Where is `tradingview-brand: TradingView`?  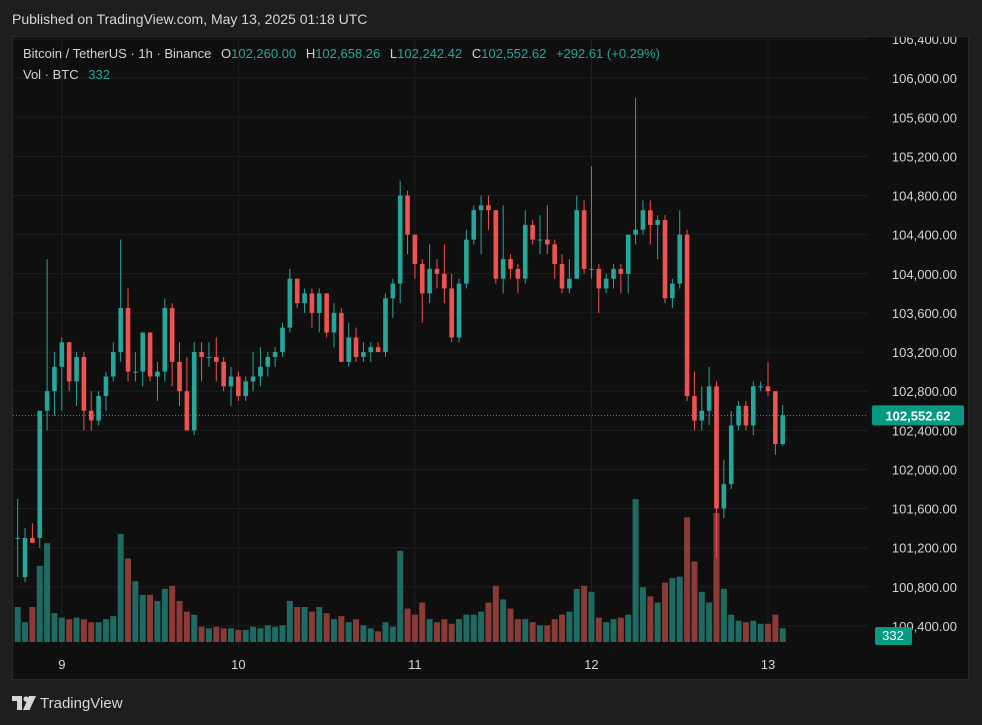 tradingview-brand: TradingView is located at coordinates (81, 703).